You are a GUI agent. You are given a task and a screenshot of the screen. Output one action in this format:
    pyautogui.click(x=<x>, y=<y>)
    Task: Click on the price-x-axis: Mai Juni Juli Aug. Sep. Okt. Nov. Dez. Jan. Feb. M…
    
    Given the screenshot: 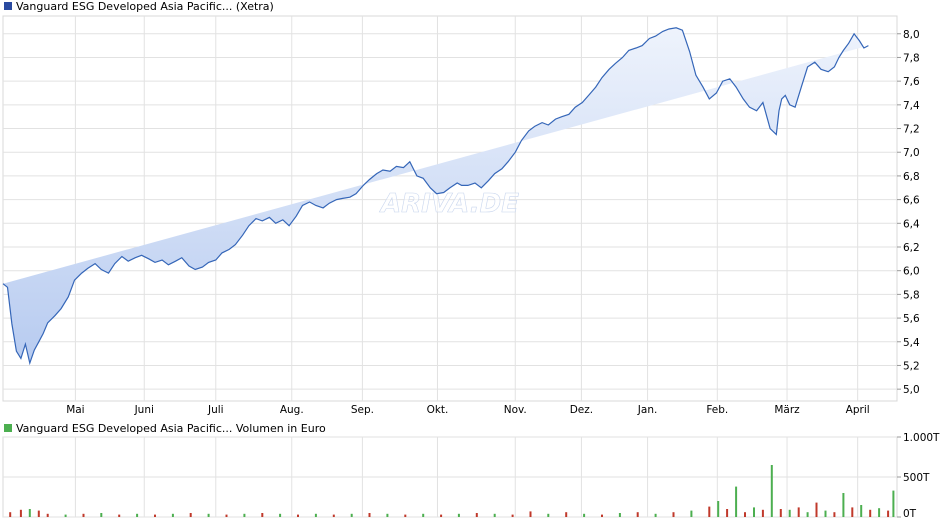 What is the action you would take?
    pyautogui.click(x=467, y=410)
    